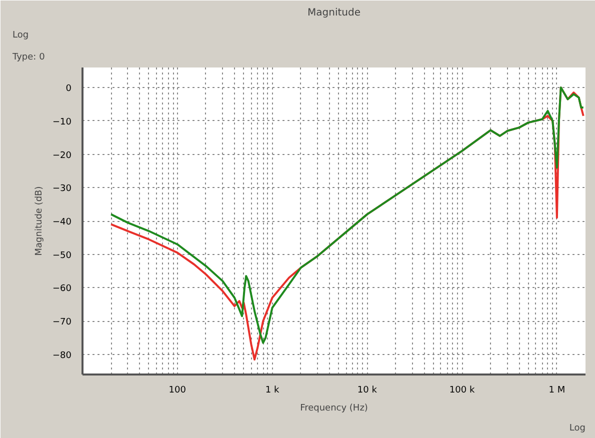 Image resolution: width=595 pixels, height=438 pixels. What do you see at coordinates (69, 89) in the screenshot?
I see `y-tick-label: 0` at bounding box center [69, 89].